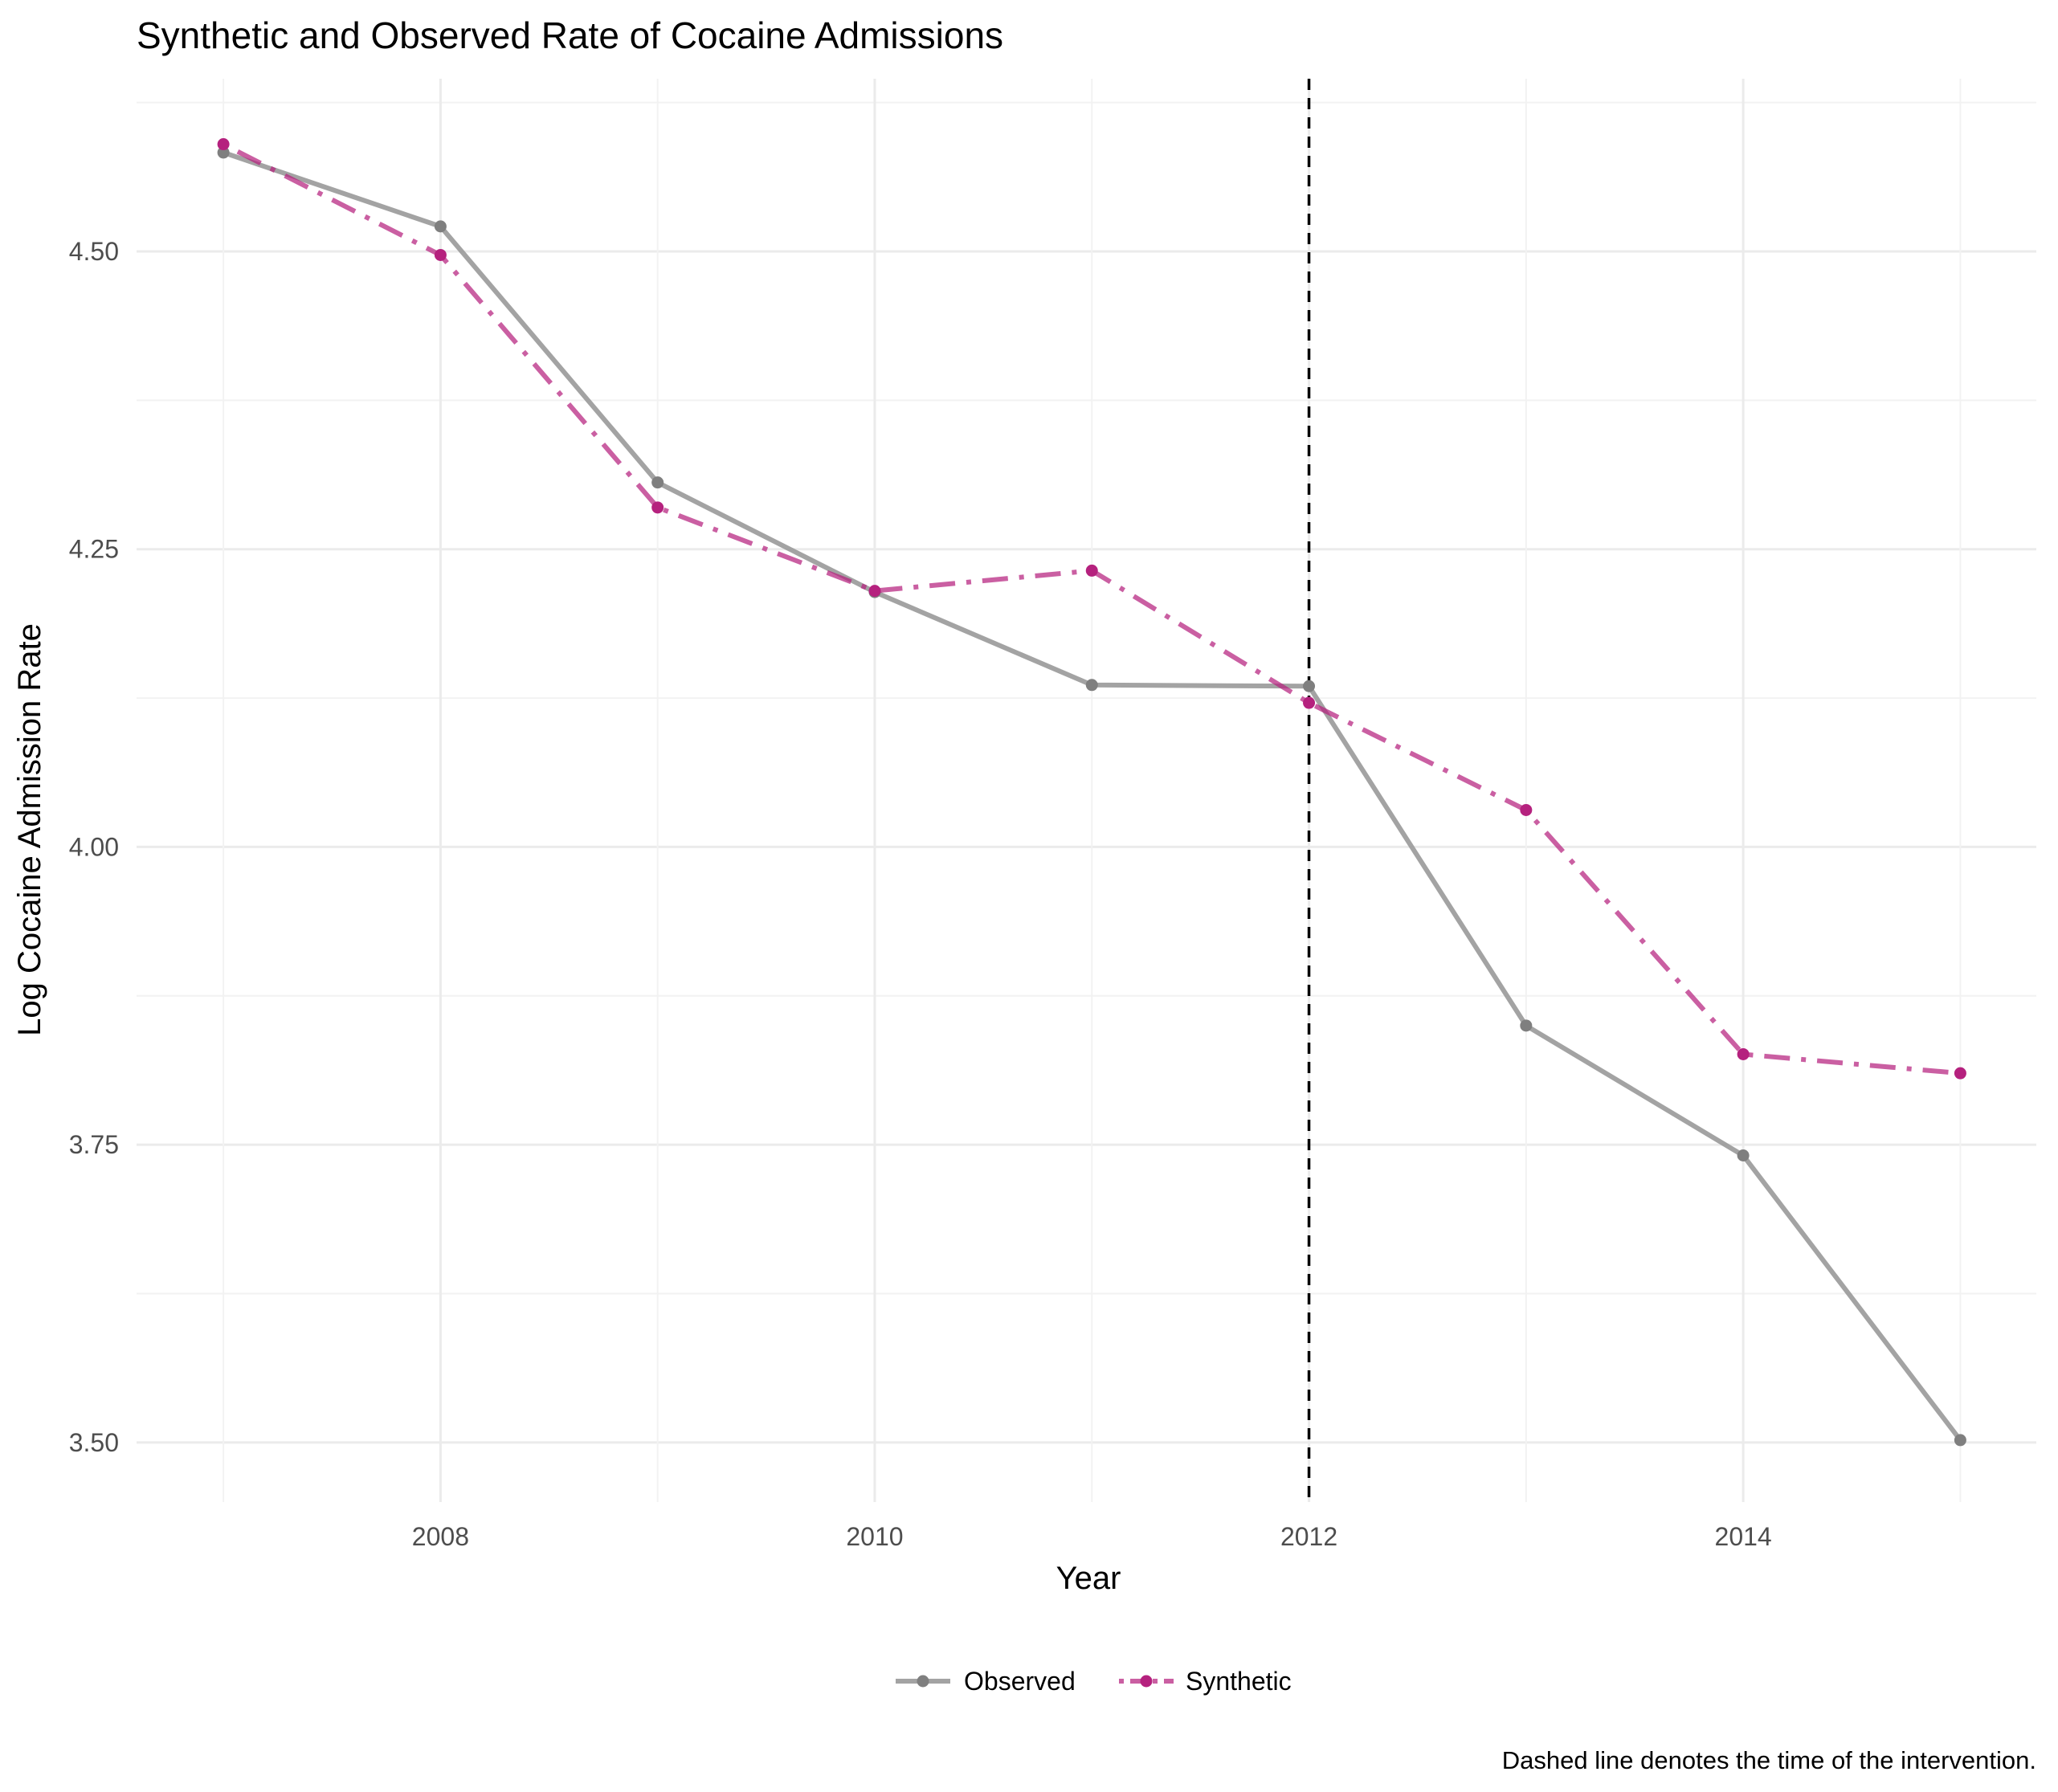 This screenshot has height=1792, width=2058. What do you see at coordinates (1146, 1681) in the screenshot?
I see `legend-key-point-synthetic` at bounding box center [1146, 1681].